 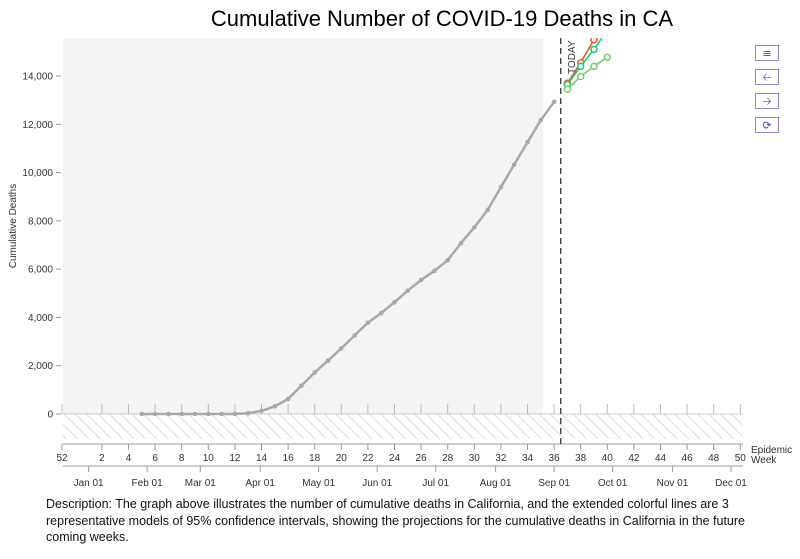 What do you see at coordinates (634, 458) in the screenshot?
I see `week-tick-label: 42` at bounding box center [634, 458].